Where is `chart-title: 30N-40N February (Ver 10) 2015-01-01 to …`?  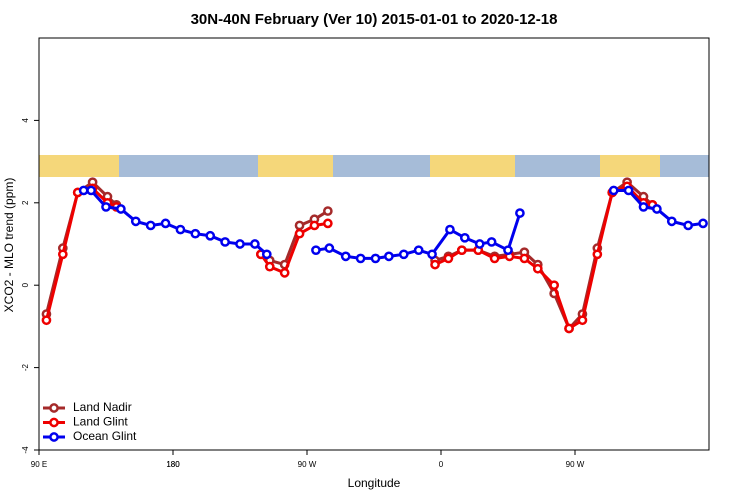
chart-title: 30N-40N February (Ver 10) 2015-01-01 to … is located at coordinates (374, 19).